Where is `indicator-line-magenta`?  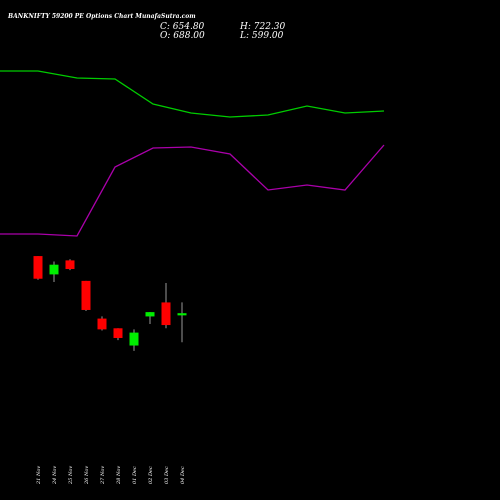 indicator-line-magenta is located at coordinates (192, 190).